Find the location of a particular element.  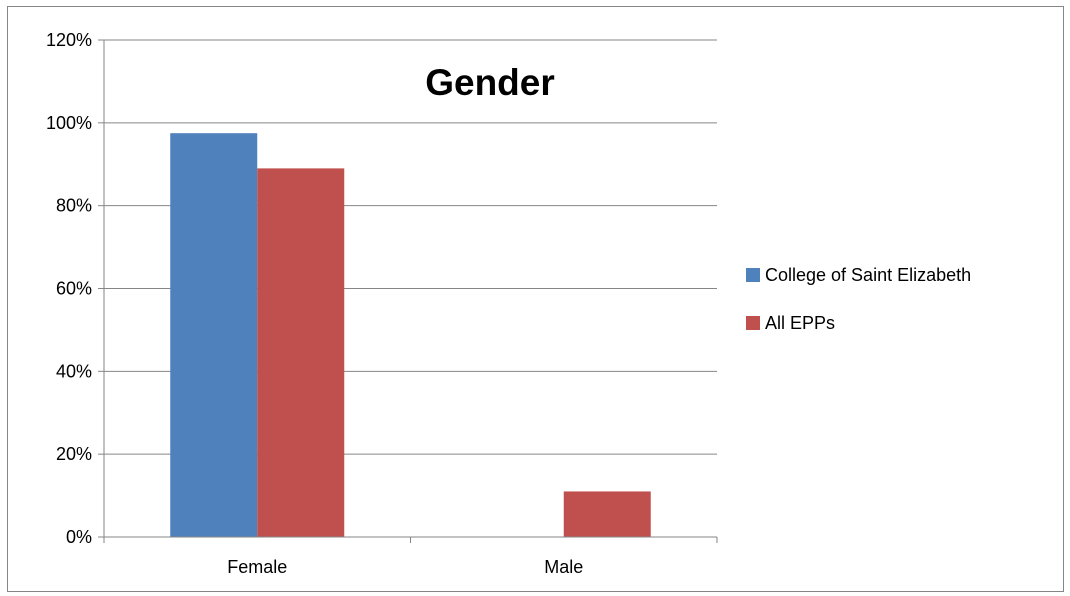

legend-label-all-epps: All EPPs is located at coordinates (800, 323).